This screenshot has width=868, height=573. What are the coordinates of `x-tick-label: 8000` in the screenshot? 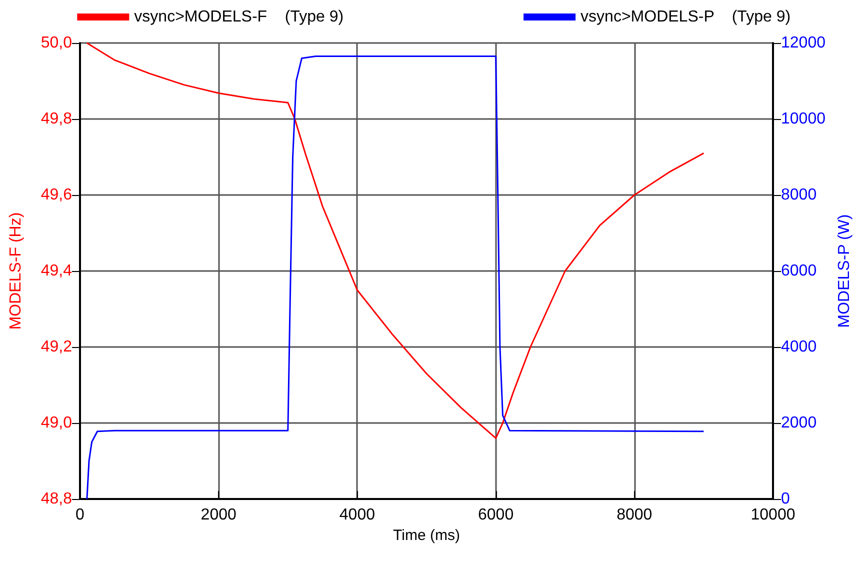 It's located at (634, 515).